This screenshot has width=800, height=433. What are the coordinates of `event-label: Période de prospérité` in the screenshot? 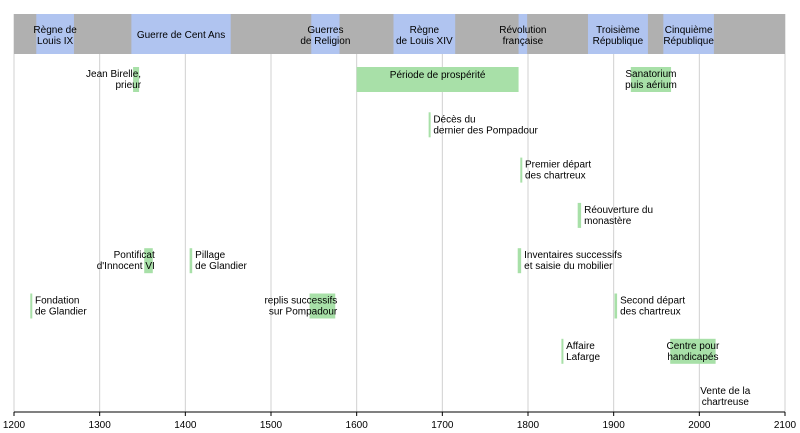 It's located at (438, 75).